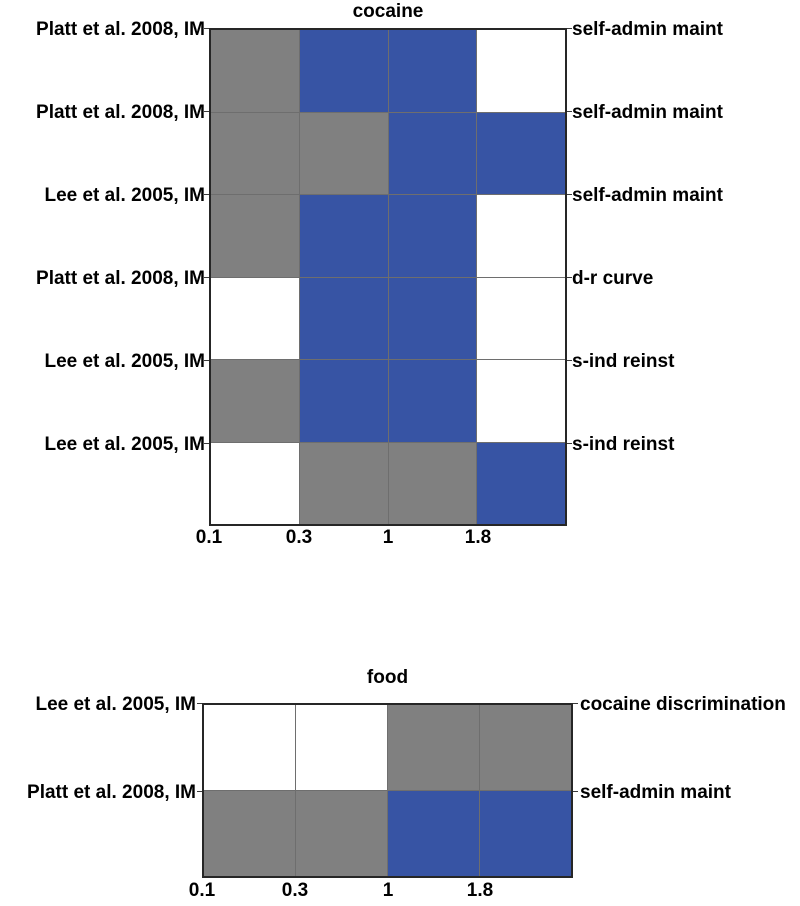 The height and width of the screenshot is (906, 800). Describe the element at coordinates (255, 318) in the screenshot. I see `heatmap-cell-r4c1` at that location.